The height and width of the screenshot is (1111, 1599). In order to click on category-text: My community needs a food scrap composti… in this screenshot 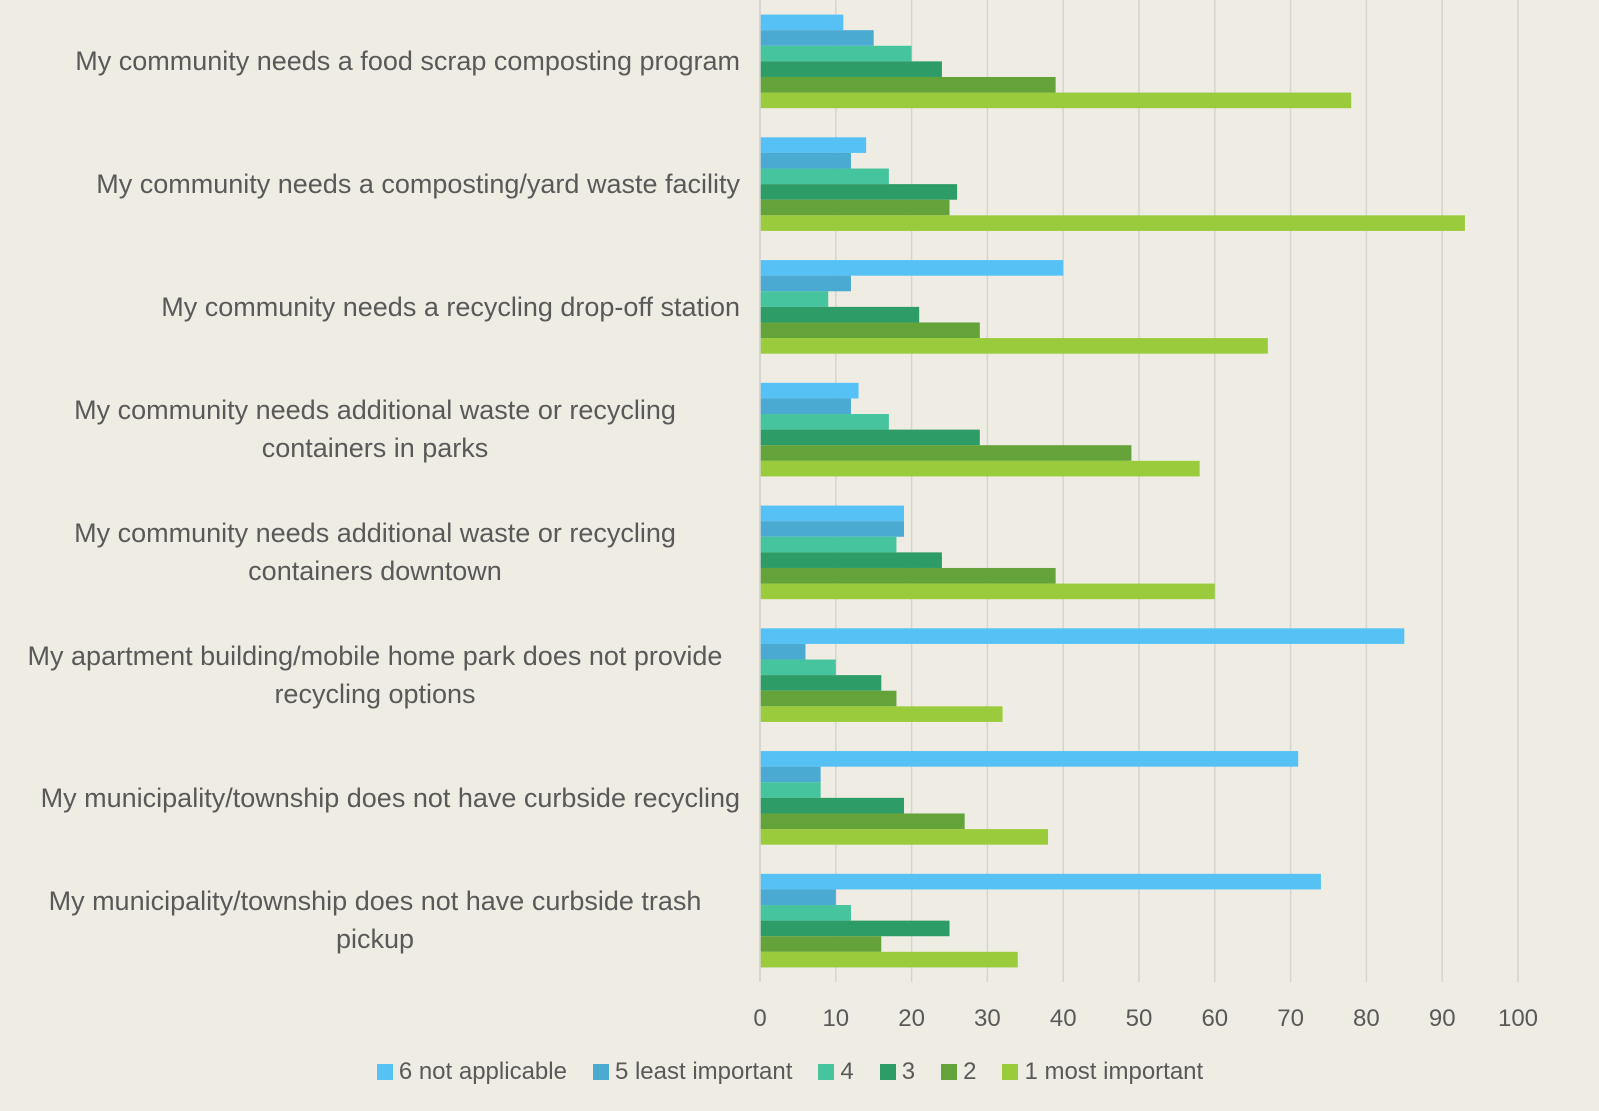, I will do `click(407, 61)`.